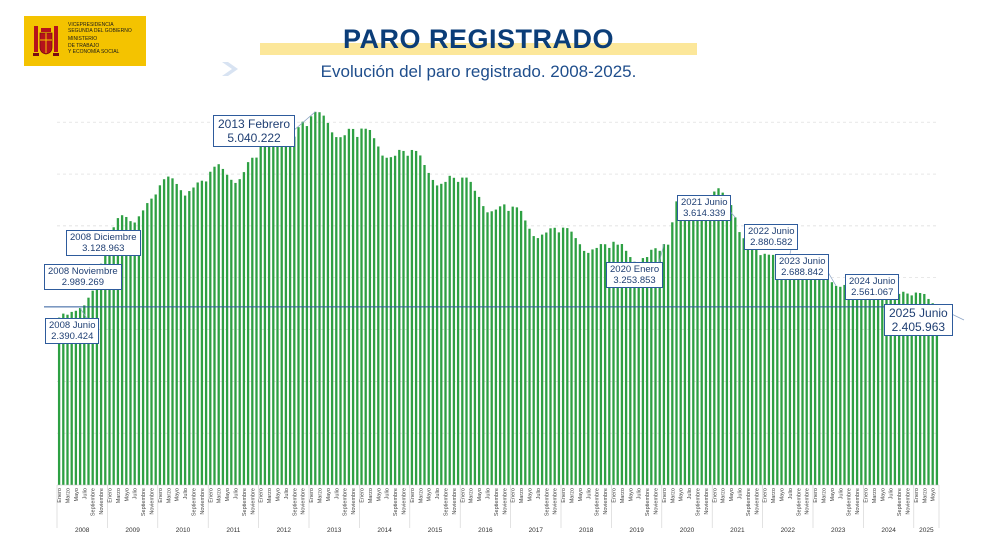 The image size is (990, 556). I want to click on annotation-value: 5.040.222, so click(254, 138).